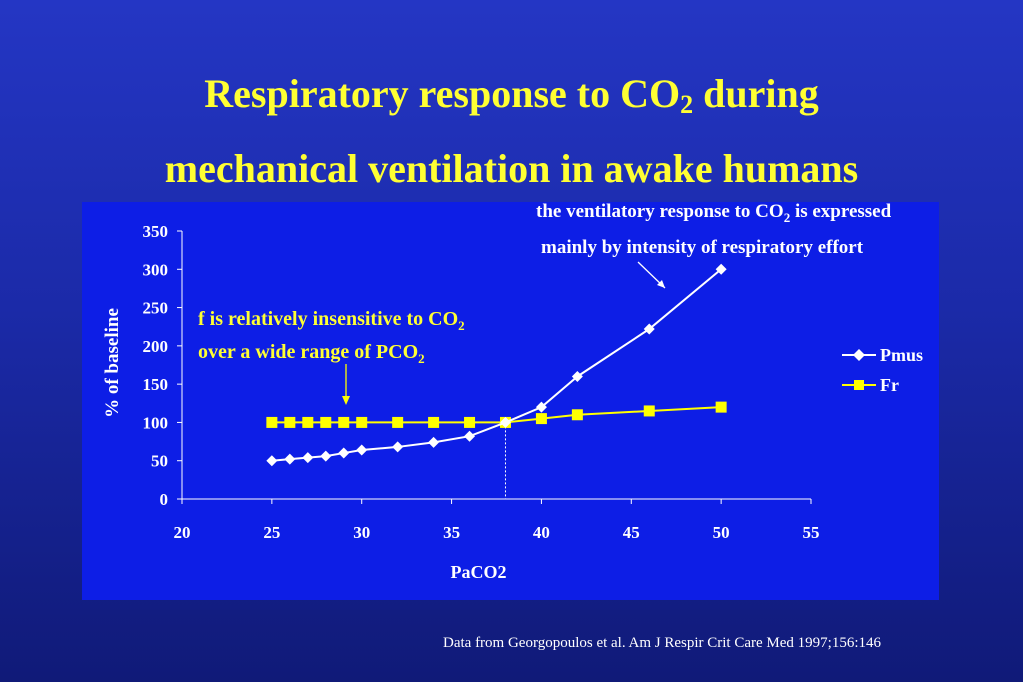 The width and height of the screenshot is (1023, 682). Describe the element at coordinates (361, 532) in the screenshot. I see `x-tick-label: 30` at that location.